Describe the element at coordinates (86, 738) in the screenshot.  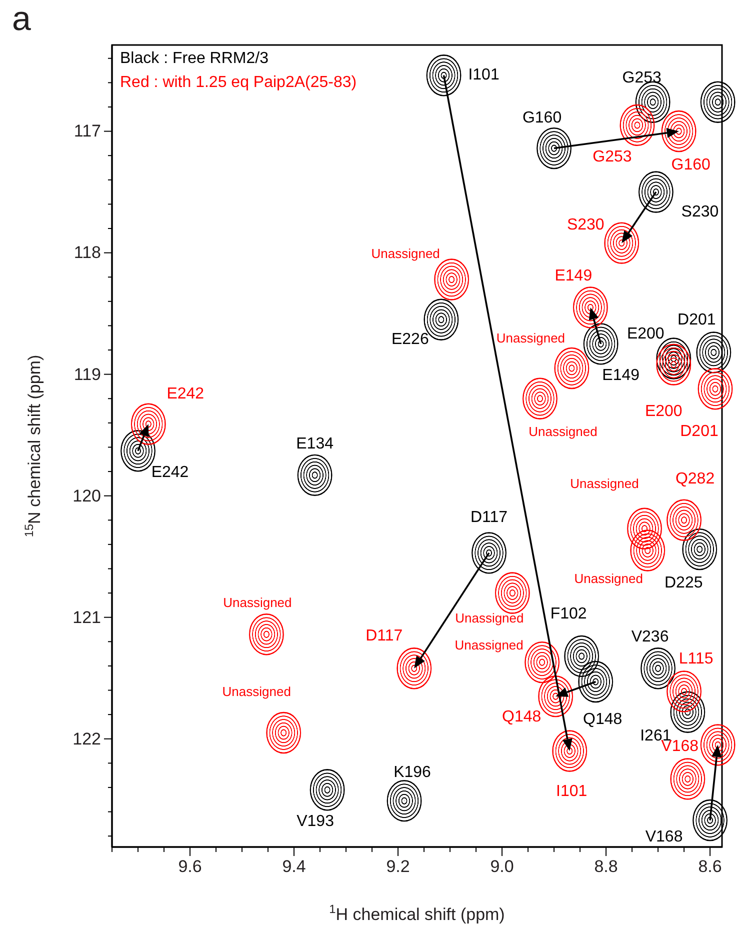
I see `y-tick-label: 122` at that location.